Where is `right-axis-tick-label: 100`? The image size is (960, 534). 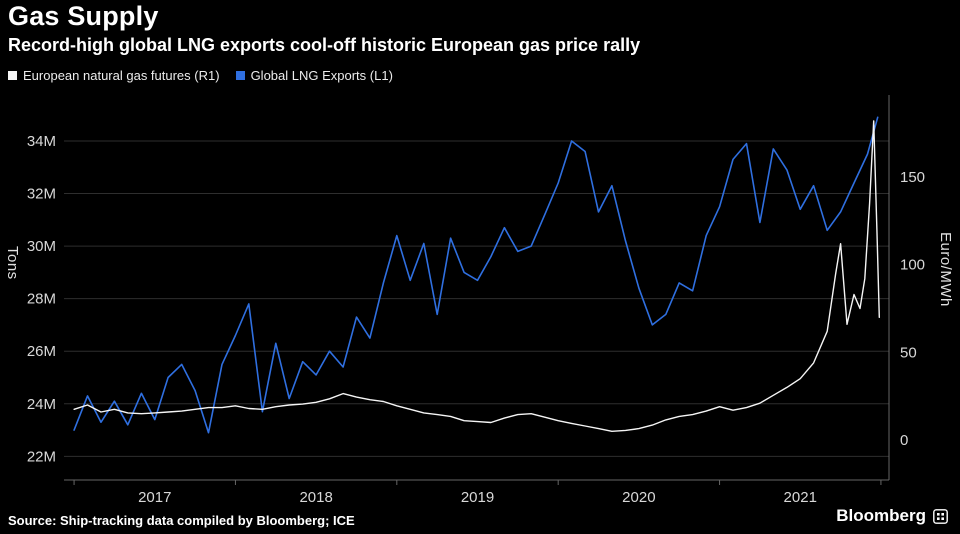 right-axis-tick-label: 100 is located at coordinates (912, 265).